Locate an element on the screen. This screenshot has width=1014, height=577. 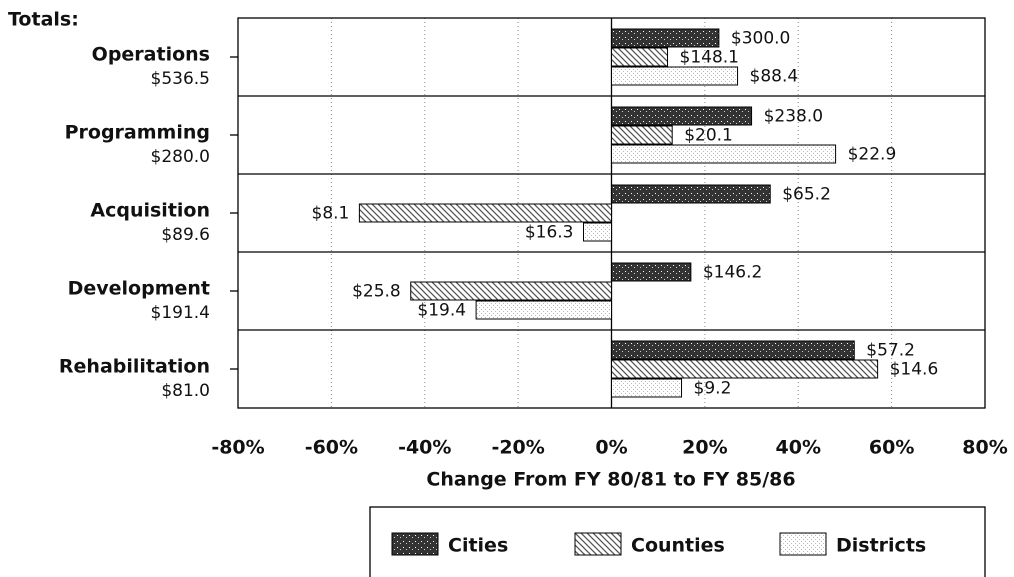
x-tick-label: 20% is located at coordinates (704, 448).